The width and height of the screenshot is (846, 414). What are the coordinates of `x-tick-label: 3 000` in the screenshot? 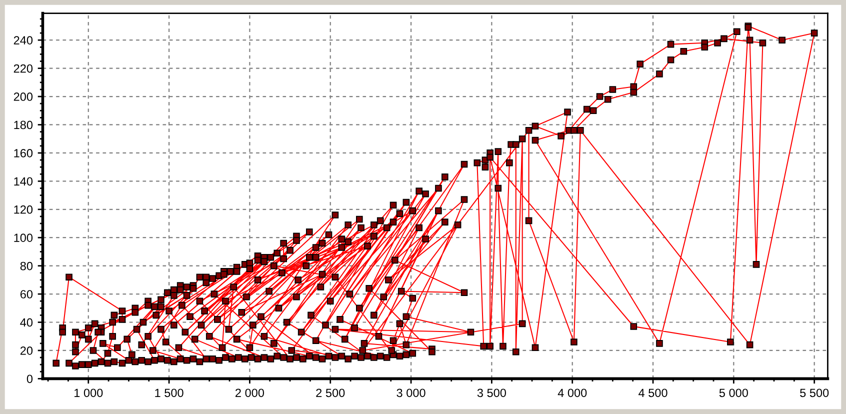 It's located at (411, 393).